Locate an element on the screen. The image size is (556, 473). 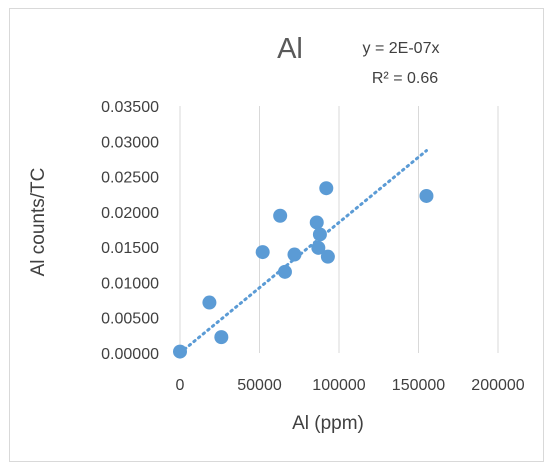
y-tick-label: 0.00500 is located at coordinates (130, 319).